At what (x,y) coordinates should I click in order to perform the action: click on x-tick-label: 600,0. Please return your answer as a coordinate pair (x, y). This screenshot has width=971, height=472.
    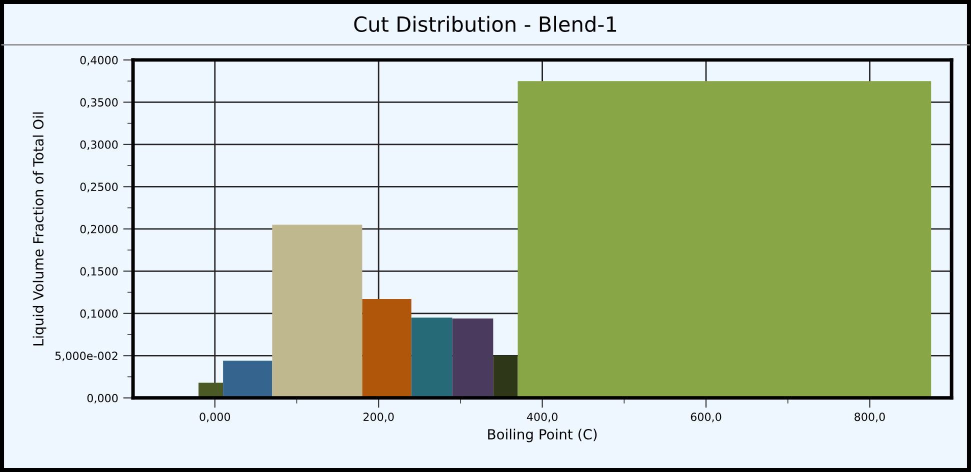
    Looking at the image, I should click on (706, 417).